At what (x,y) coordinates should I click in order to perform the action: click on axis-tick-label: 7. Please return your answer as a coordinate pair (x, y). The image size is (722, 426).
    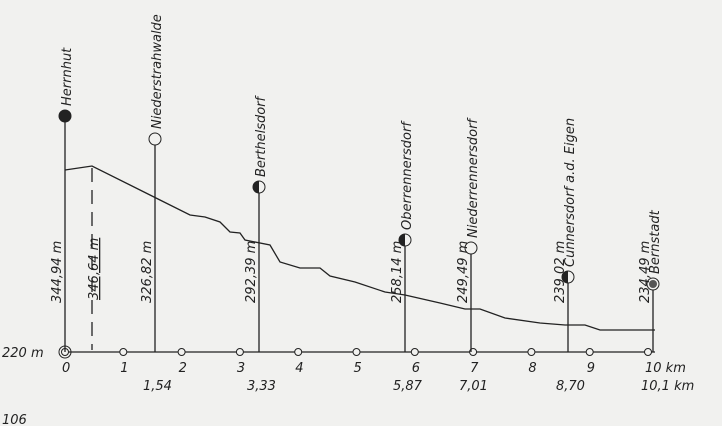
    Looking at the image, I should click on (474, 368).